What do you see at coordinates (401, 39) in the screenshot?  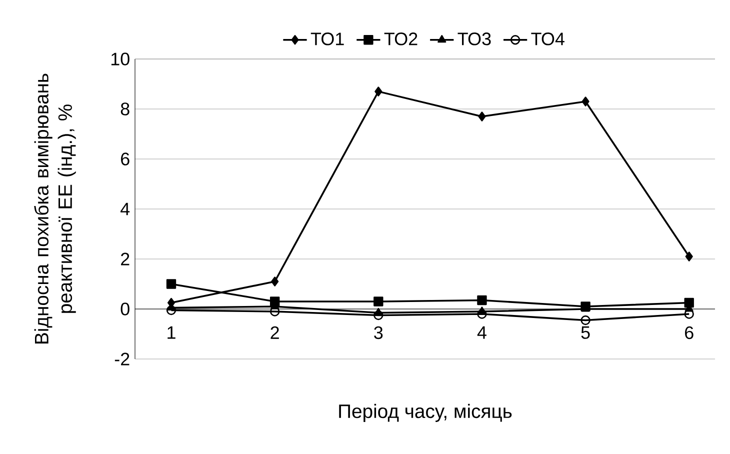 I see `legend-label: ТО2` at bounding box center [401, 39].